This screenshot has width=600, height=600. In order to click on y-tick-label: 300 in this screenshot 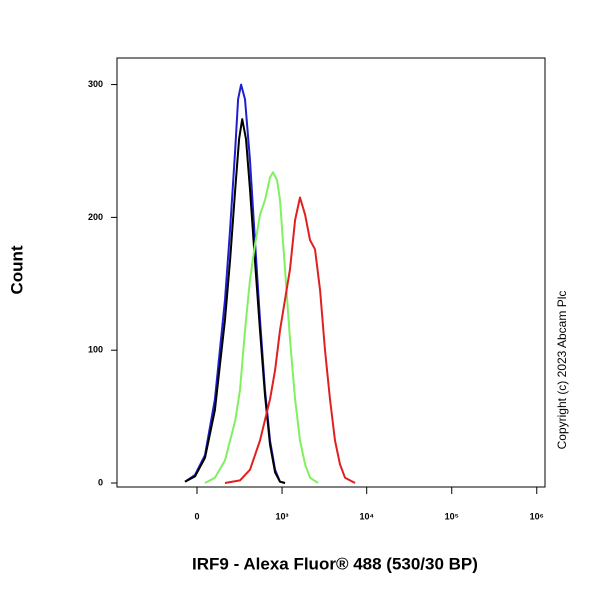, I will do `click(95, 84)`.